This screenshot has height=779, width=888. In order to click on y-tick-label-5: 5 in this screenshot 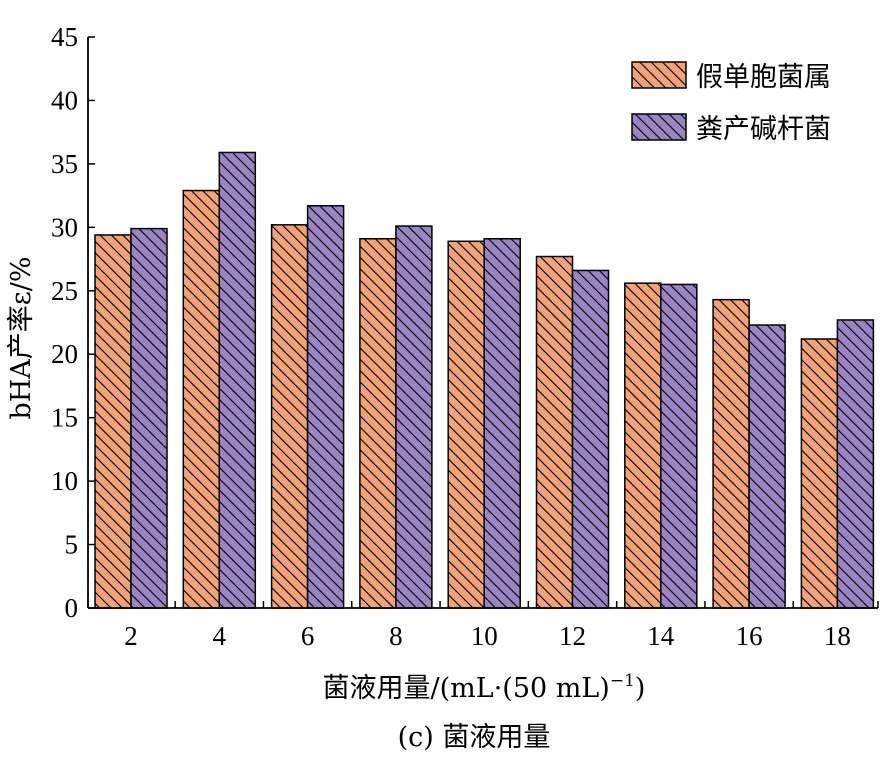, I will do `click(72, 545)`.